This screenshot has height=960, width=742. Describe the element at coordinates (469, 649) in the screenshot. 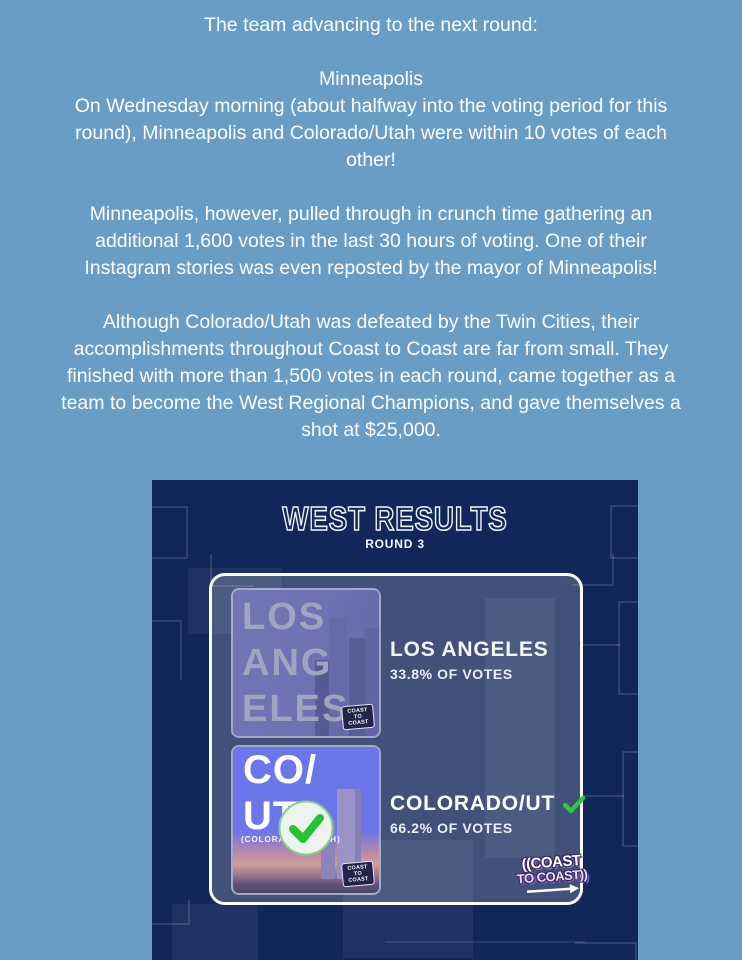

I see `la-team-name: LOS ANGELES` at that location.